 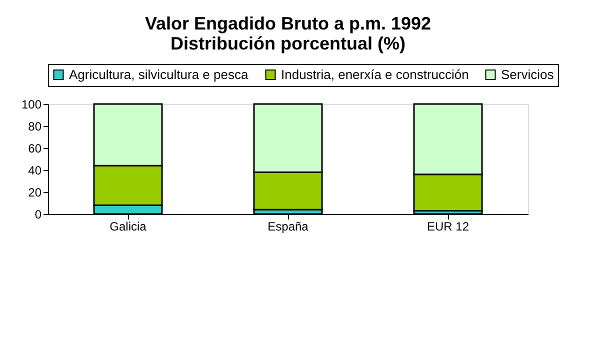 What do you see at coordinates (159, 74) in the screenshot?
I see `legend-label: Agricultura, silvicultura e pesca` at bounding box center [159, 74].